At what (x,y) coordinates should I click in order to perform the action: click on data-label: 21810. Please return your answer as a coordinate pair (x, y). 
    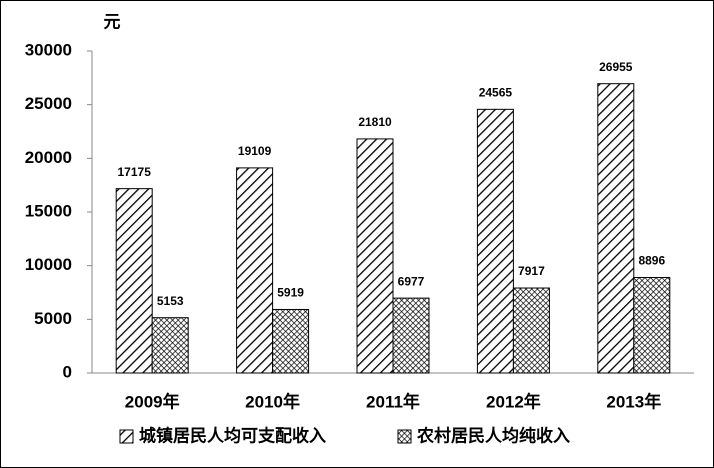
    Looking at the image, I should click on (375, 122).